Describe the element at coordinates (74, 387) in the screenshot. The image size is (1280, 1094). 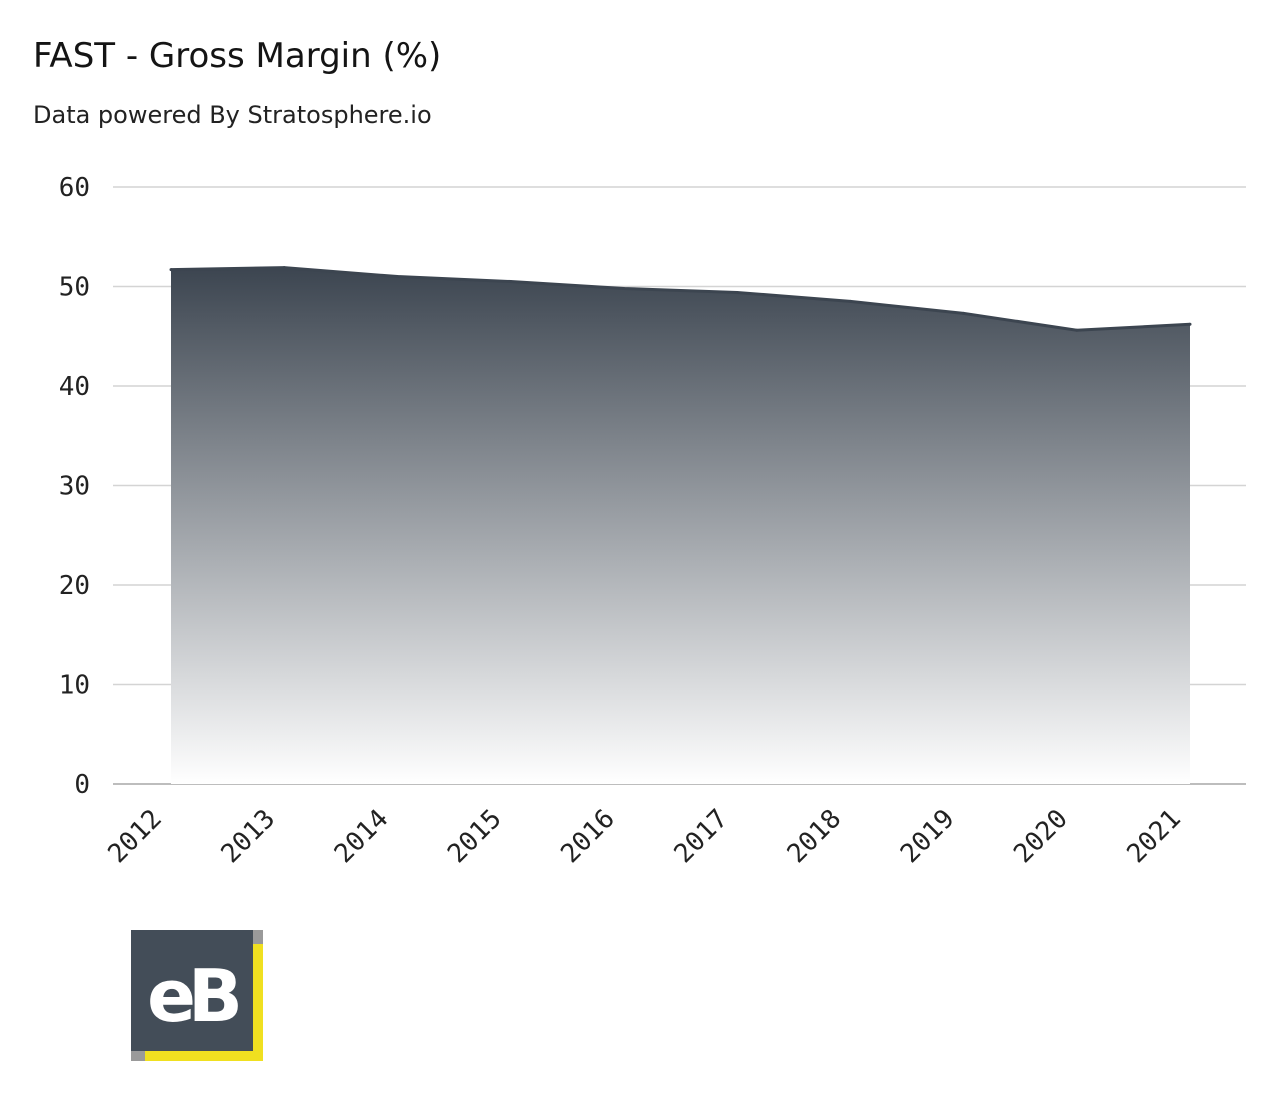
I see `y-tick-label: 40` at that location.